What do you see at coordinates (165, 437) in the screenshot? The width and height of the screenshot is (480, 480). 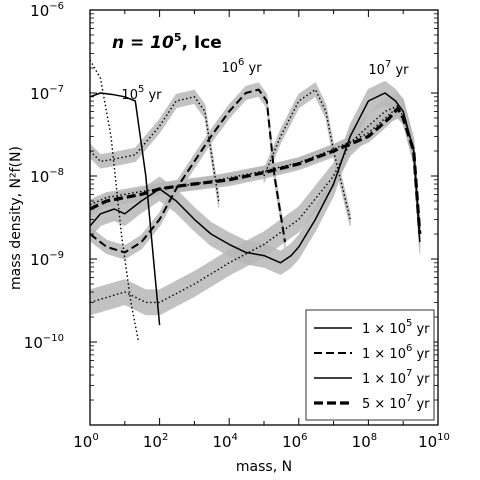 I see `x-tick-label-exp: 2` at bounding box center [165, 437].